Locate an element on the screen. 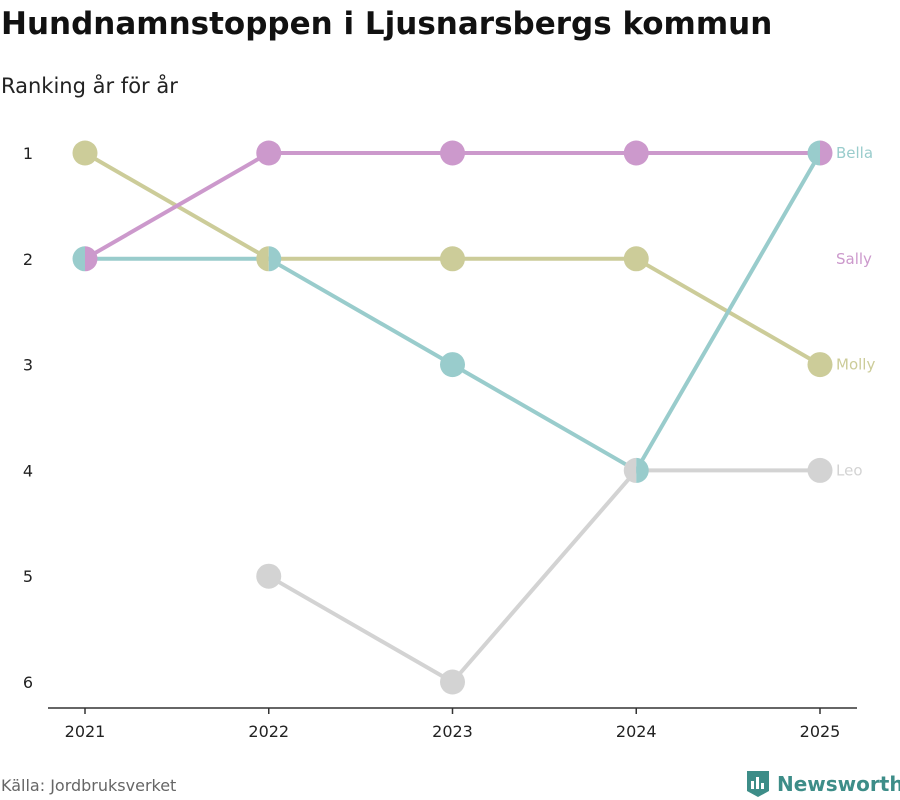 This screenshot has height=800, width=900. x-tick-label: 2023 is located at coordinates (452, 731).